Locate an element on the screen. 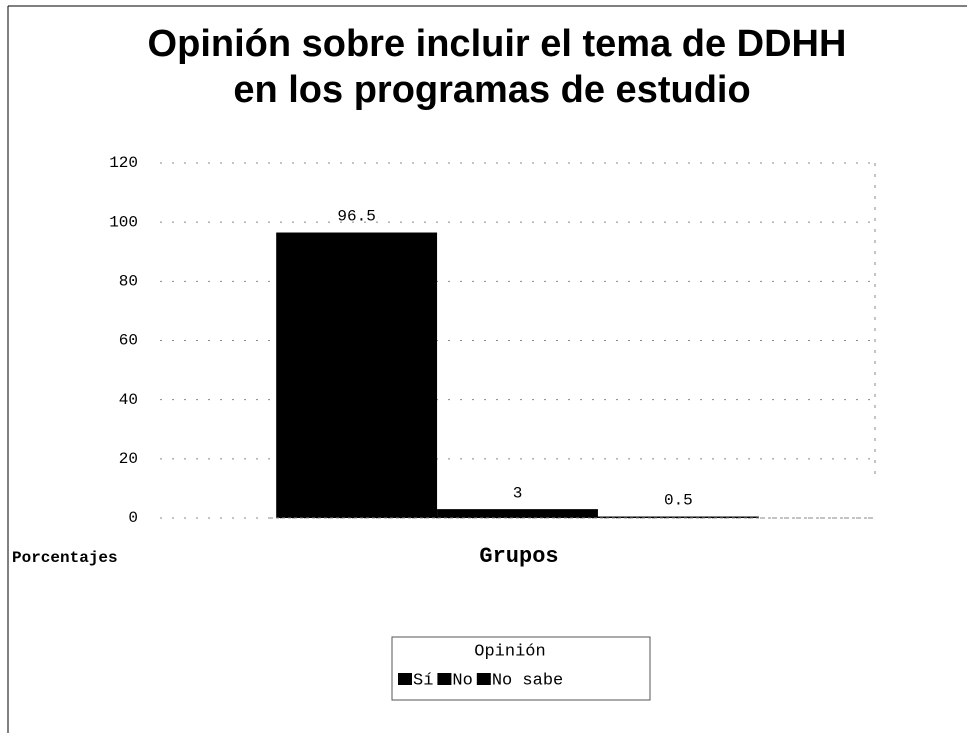  y-tick-label: 60 is located at coordinates (128, 341).